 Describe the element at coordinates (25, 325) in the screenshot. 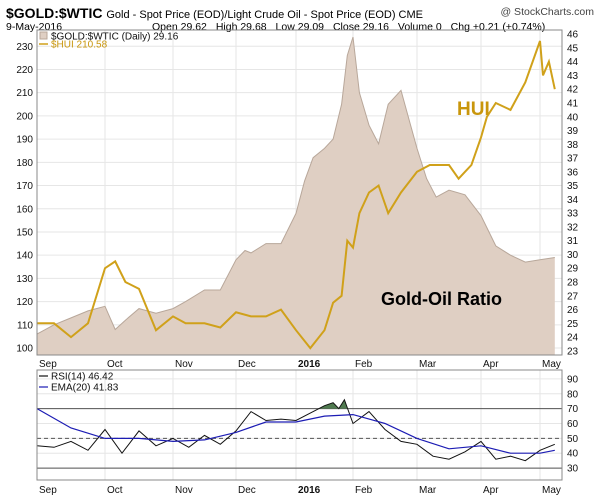

I see `left-axis-tick-label: 110` at that location.